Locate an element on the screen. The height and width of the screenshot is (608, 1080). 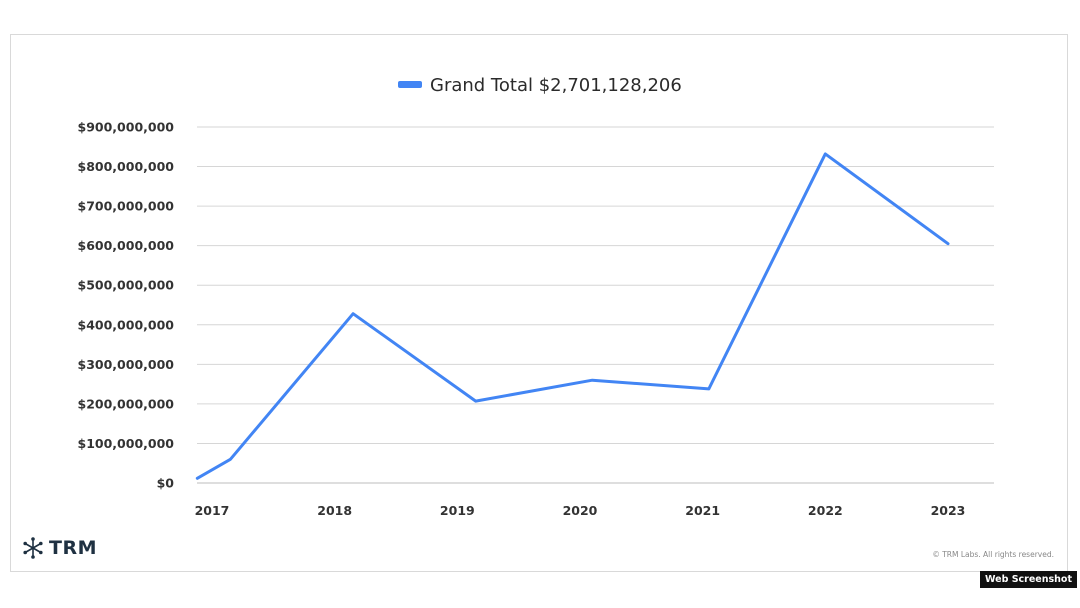
y-tick-label: $600,000,000 is located at coordinates (126, 245).